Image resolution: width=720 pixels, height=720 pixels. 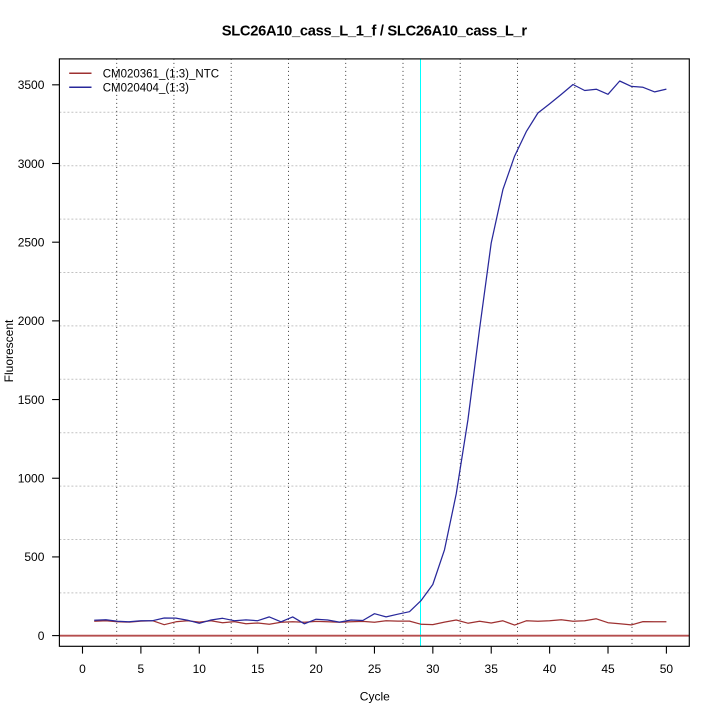 I want to click on svg-text: 40, so click(x=550, y=669).